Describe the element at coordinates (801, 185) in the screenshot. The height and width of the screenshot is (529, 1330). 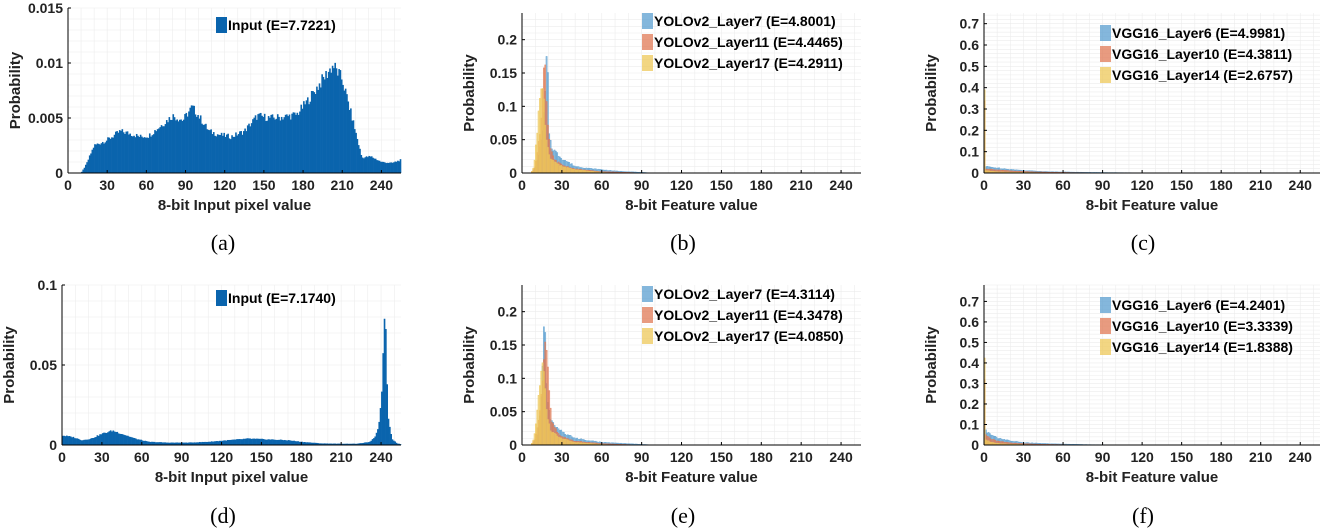
I see `x-tick-label: 210` at that location.